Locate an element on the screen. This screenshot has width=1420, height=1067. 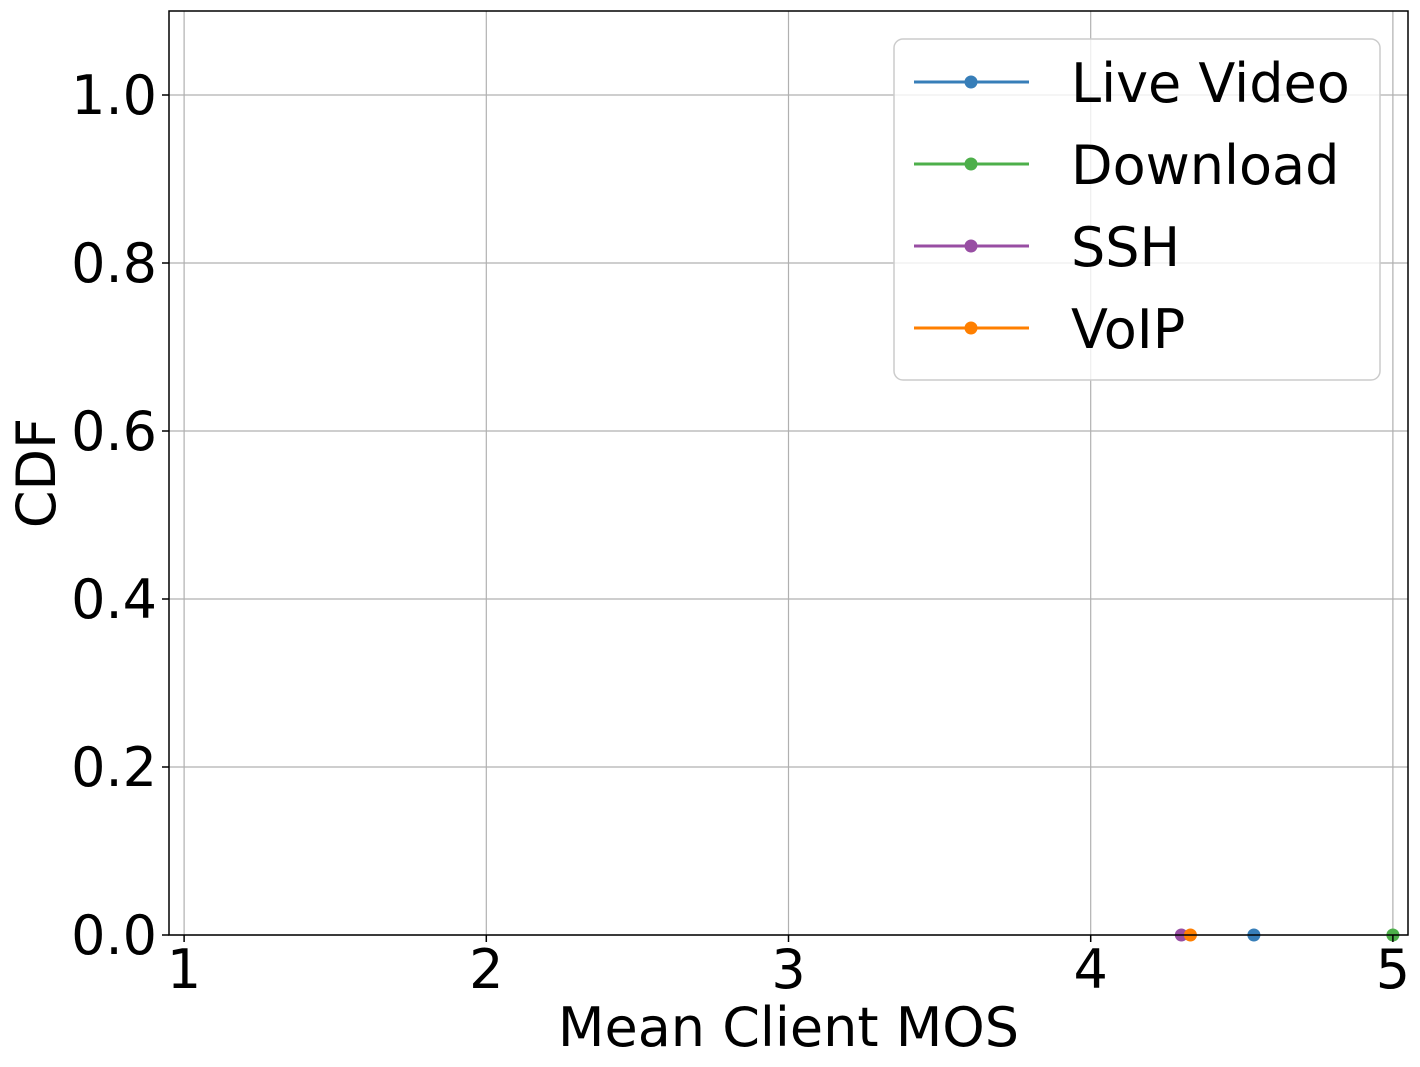
legend-item: VoIP is located at coordinates (1049, 329).